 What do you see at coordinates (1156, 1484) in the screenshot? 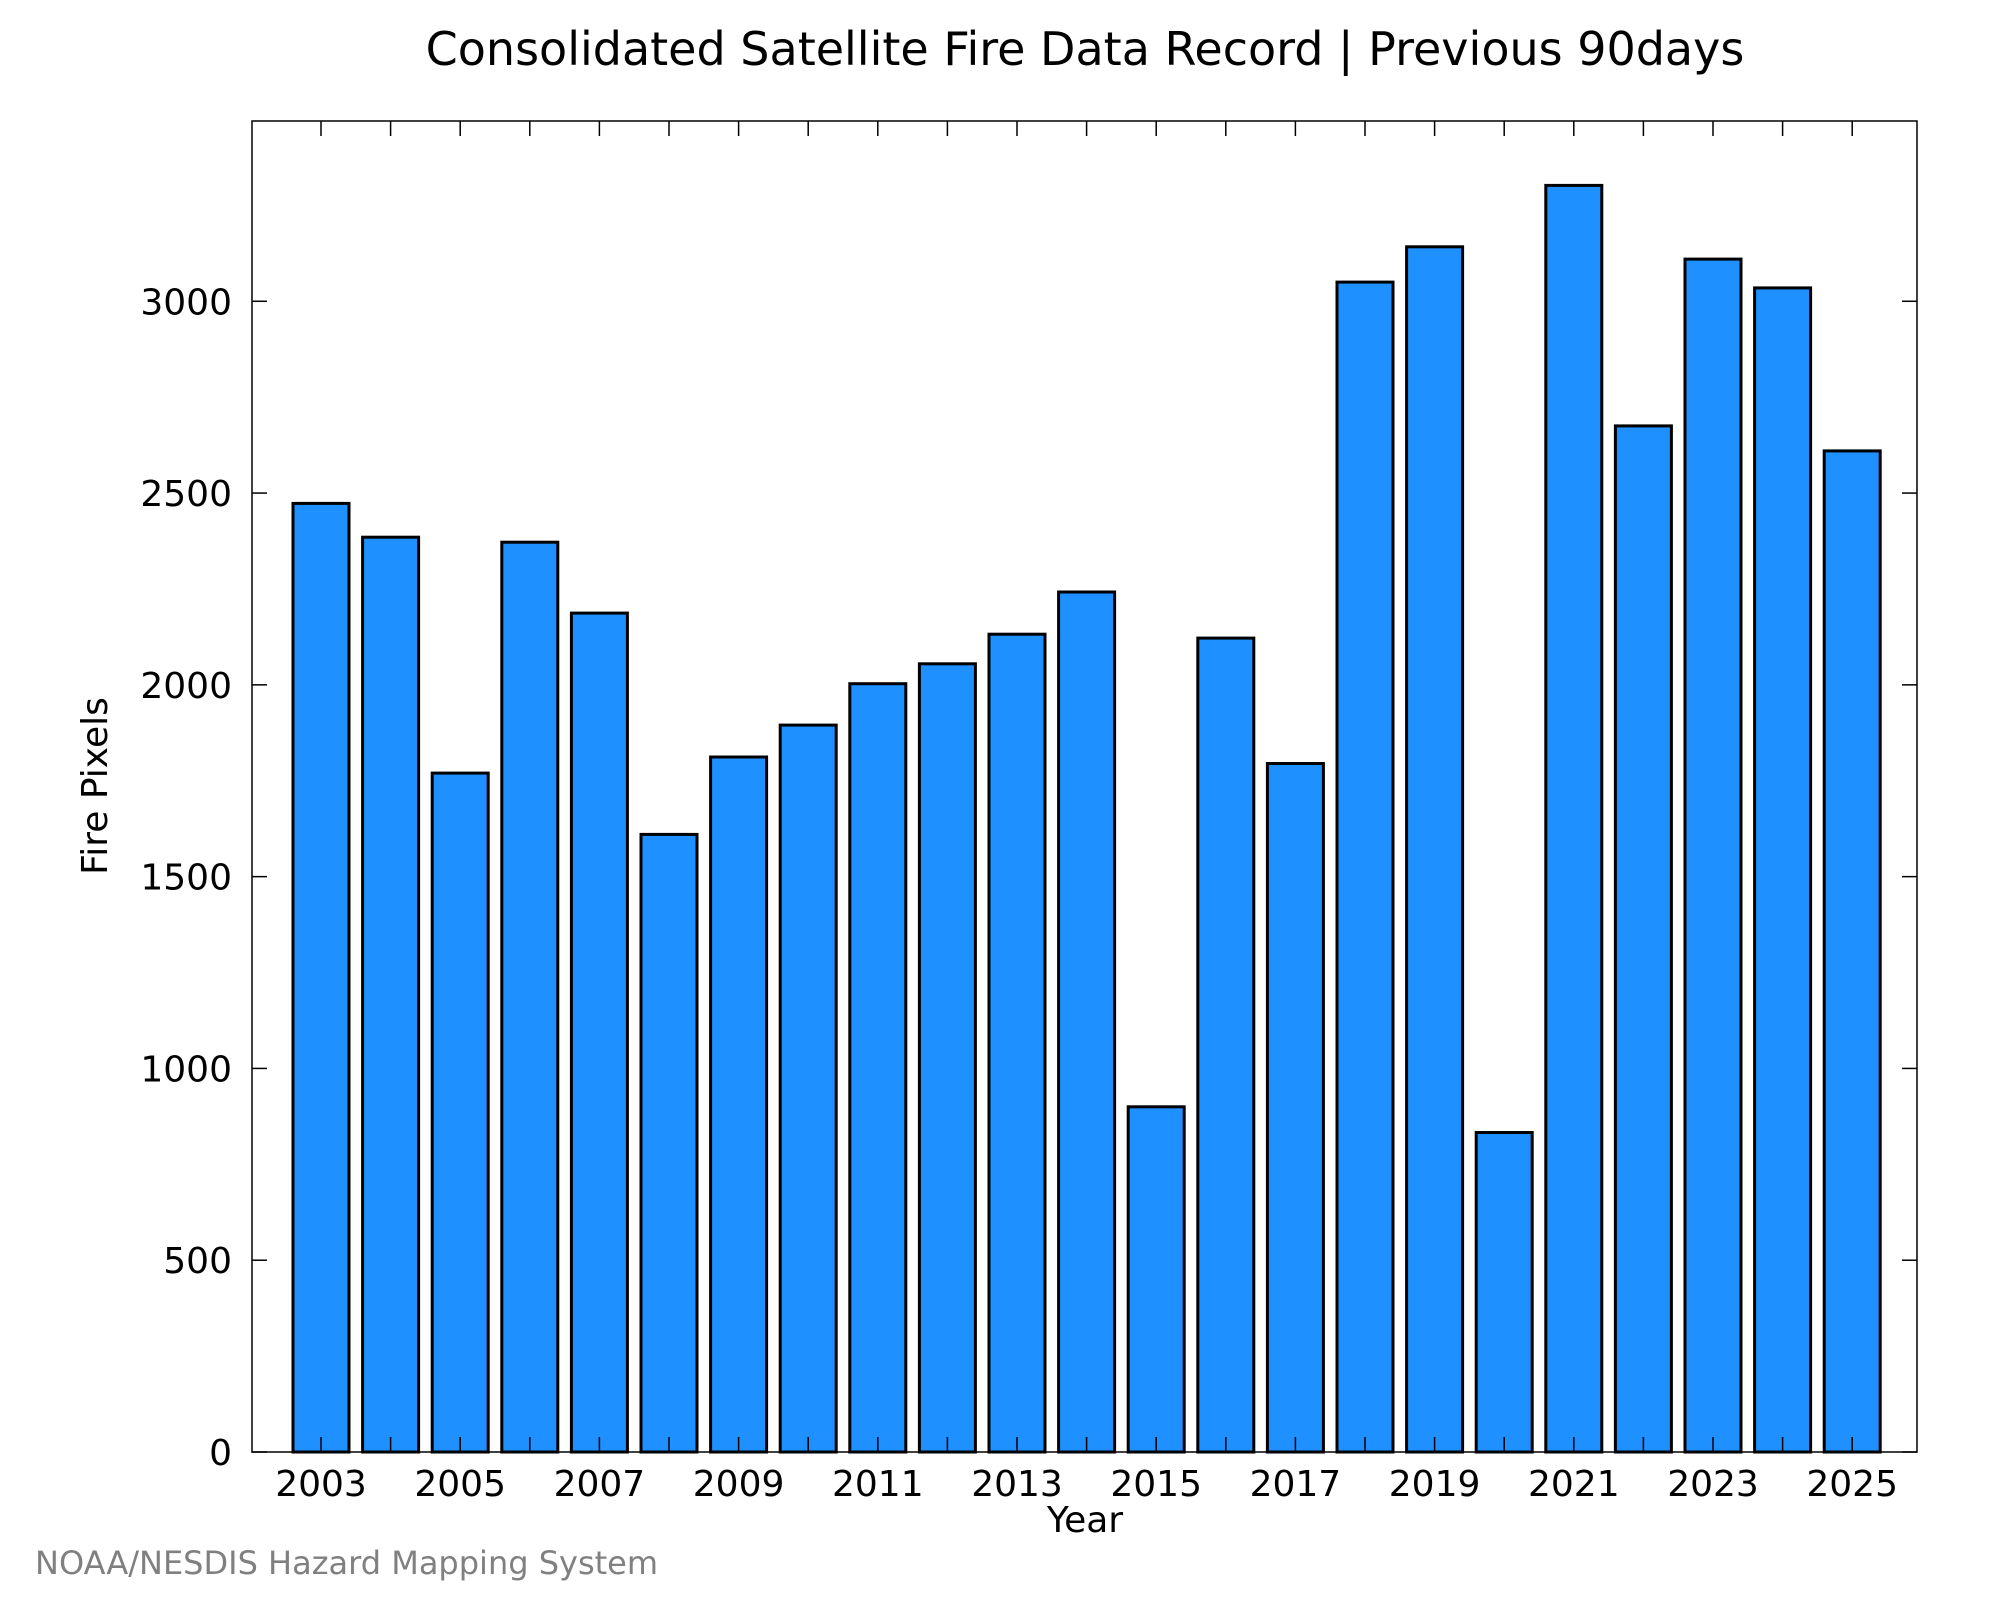
I see `x-tick-label: 2015` at bounding box center [1156, 1484].